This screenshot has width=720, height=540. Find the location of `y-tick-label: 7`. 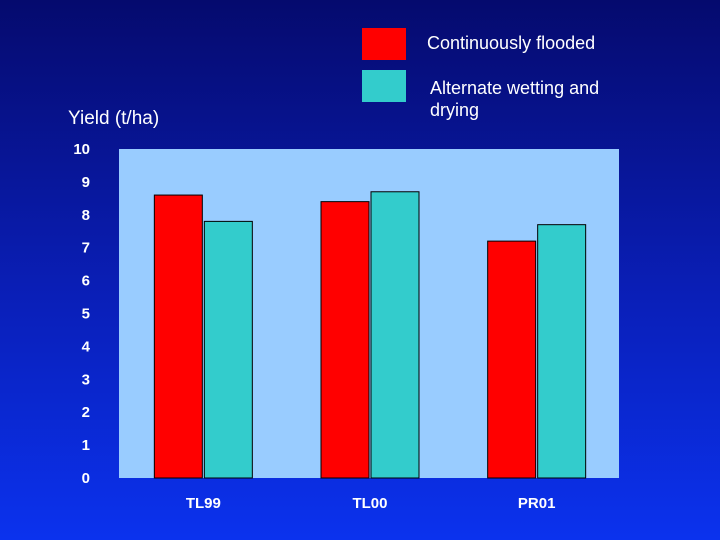

y-tick-label: 7 is located at coordinates (86, 248).